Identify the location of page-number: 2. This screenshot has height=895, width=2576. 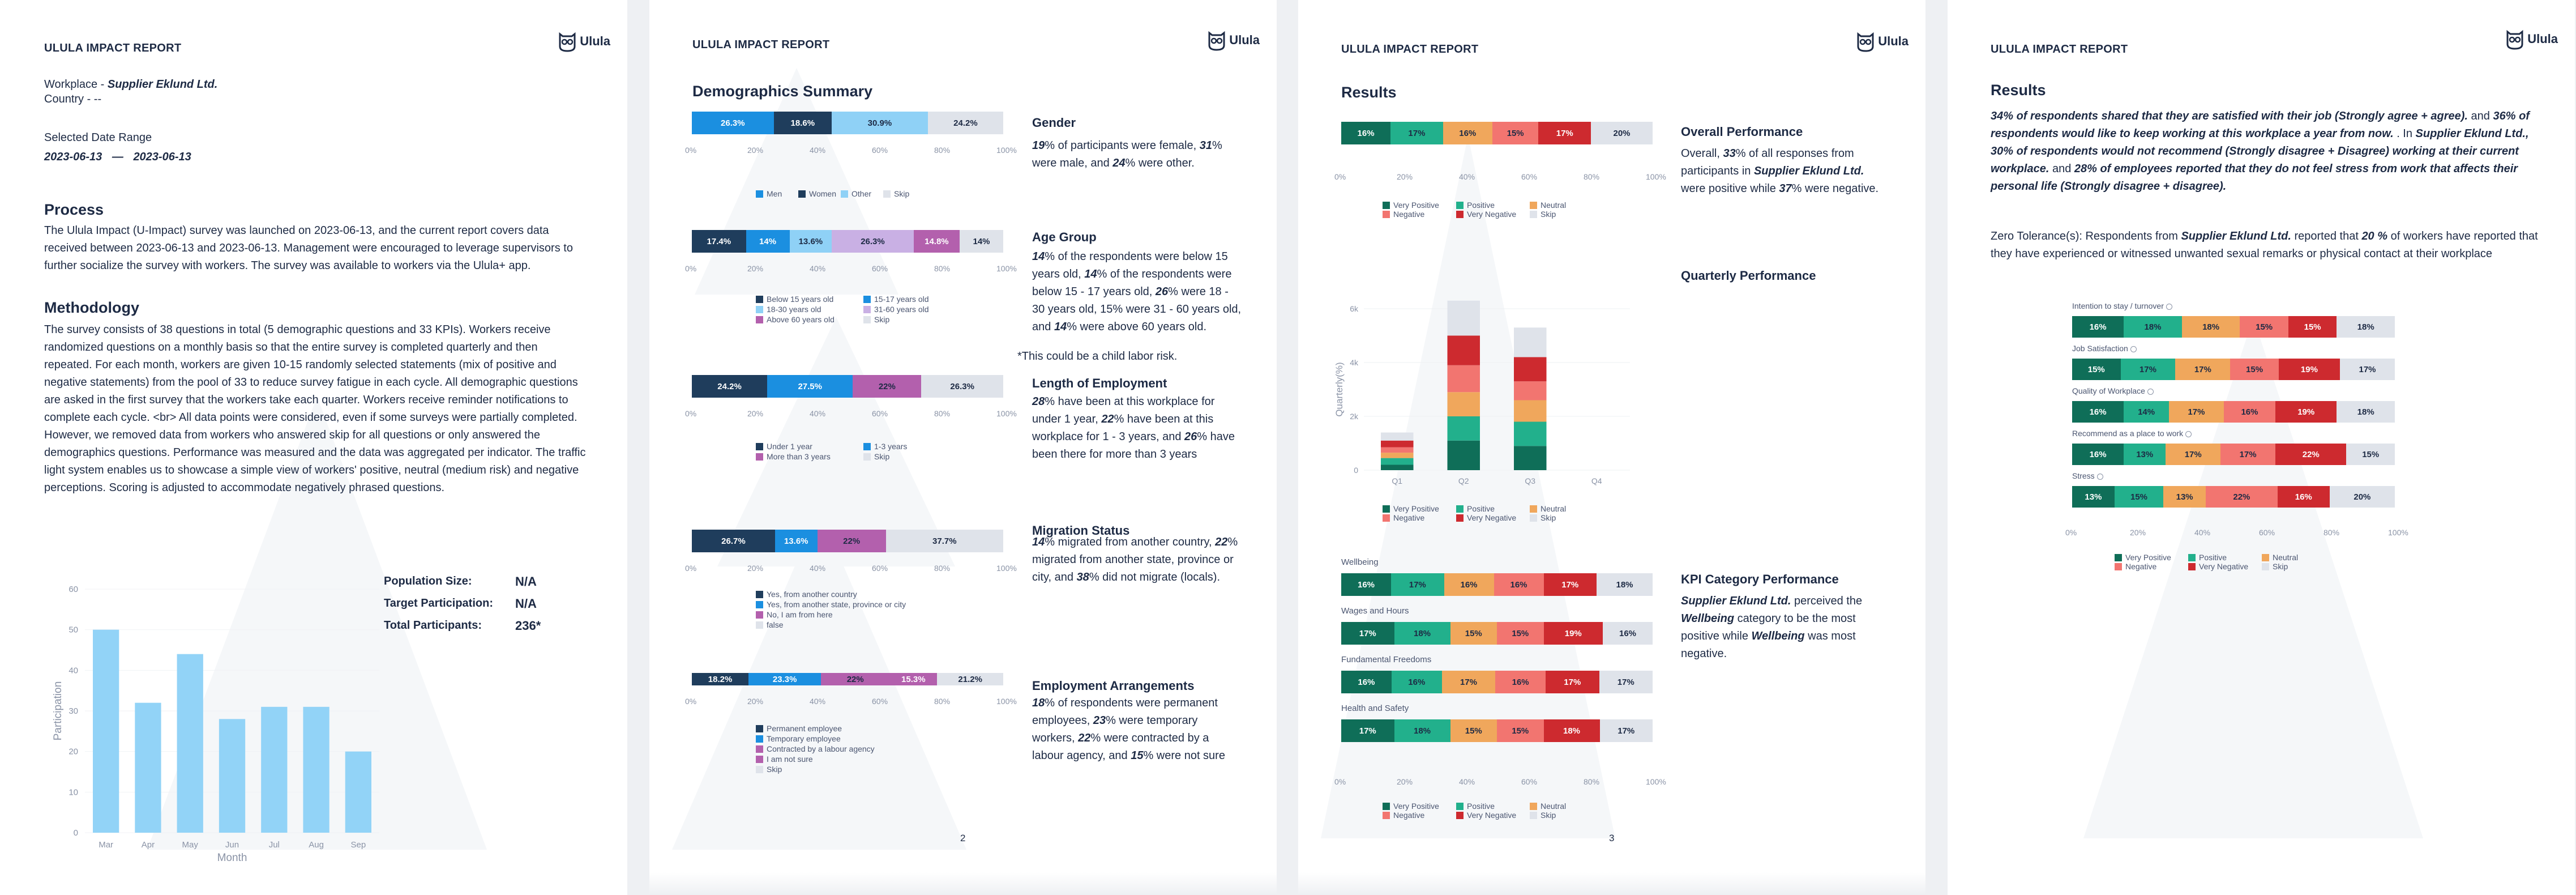
(963, 838).